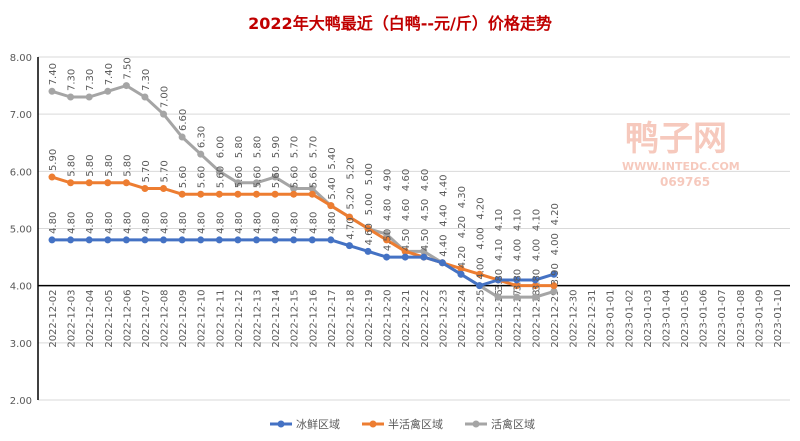  I want to click on watermark-logo: 鸭子网, so click(676, 139).